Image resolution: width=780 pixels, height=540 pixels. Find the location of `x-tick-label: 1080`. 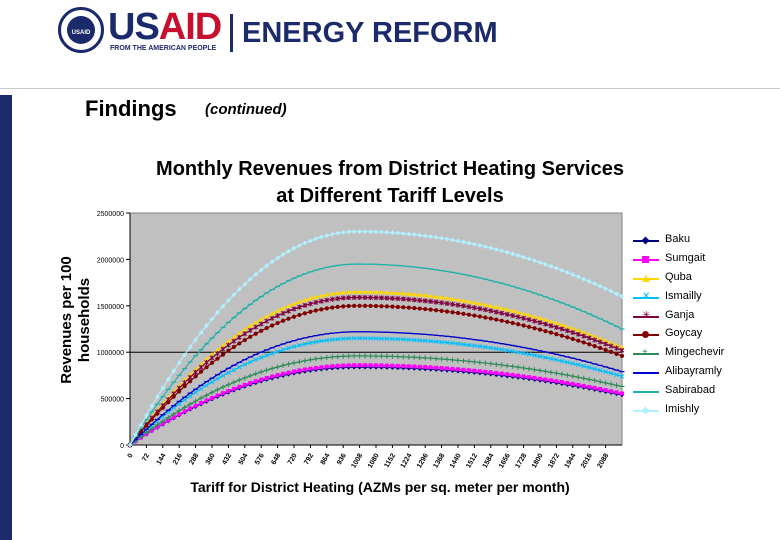

x-tick-label: 1080 is located at coordinates (374, 460).